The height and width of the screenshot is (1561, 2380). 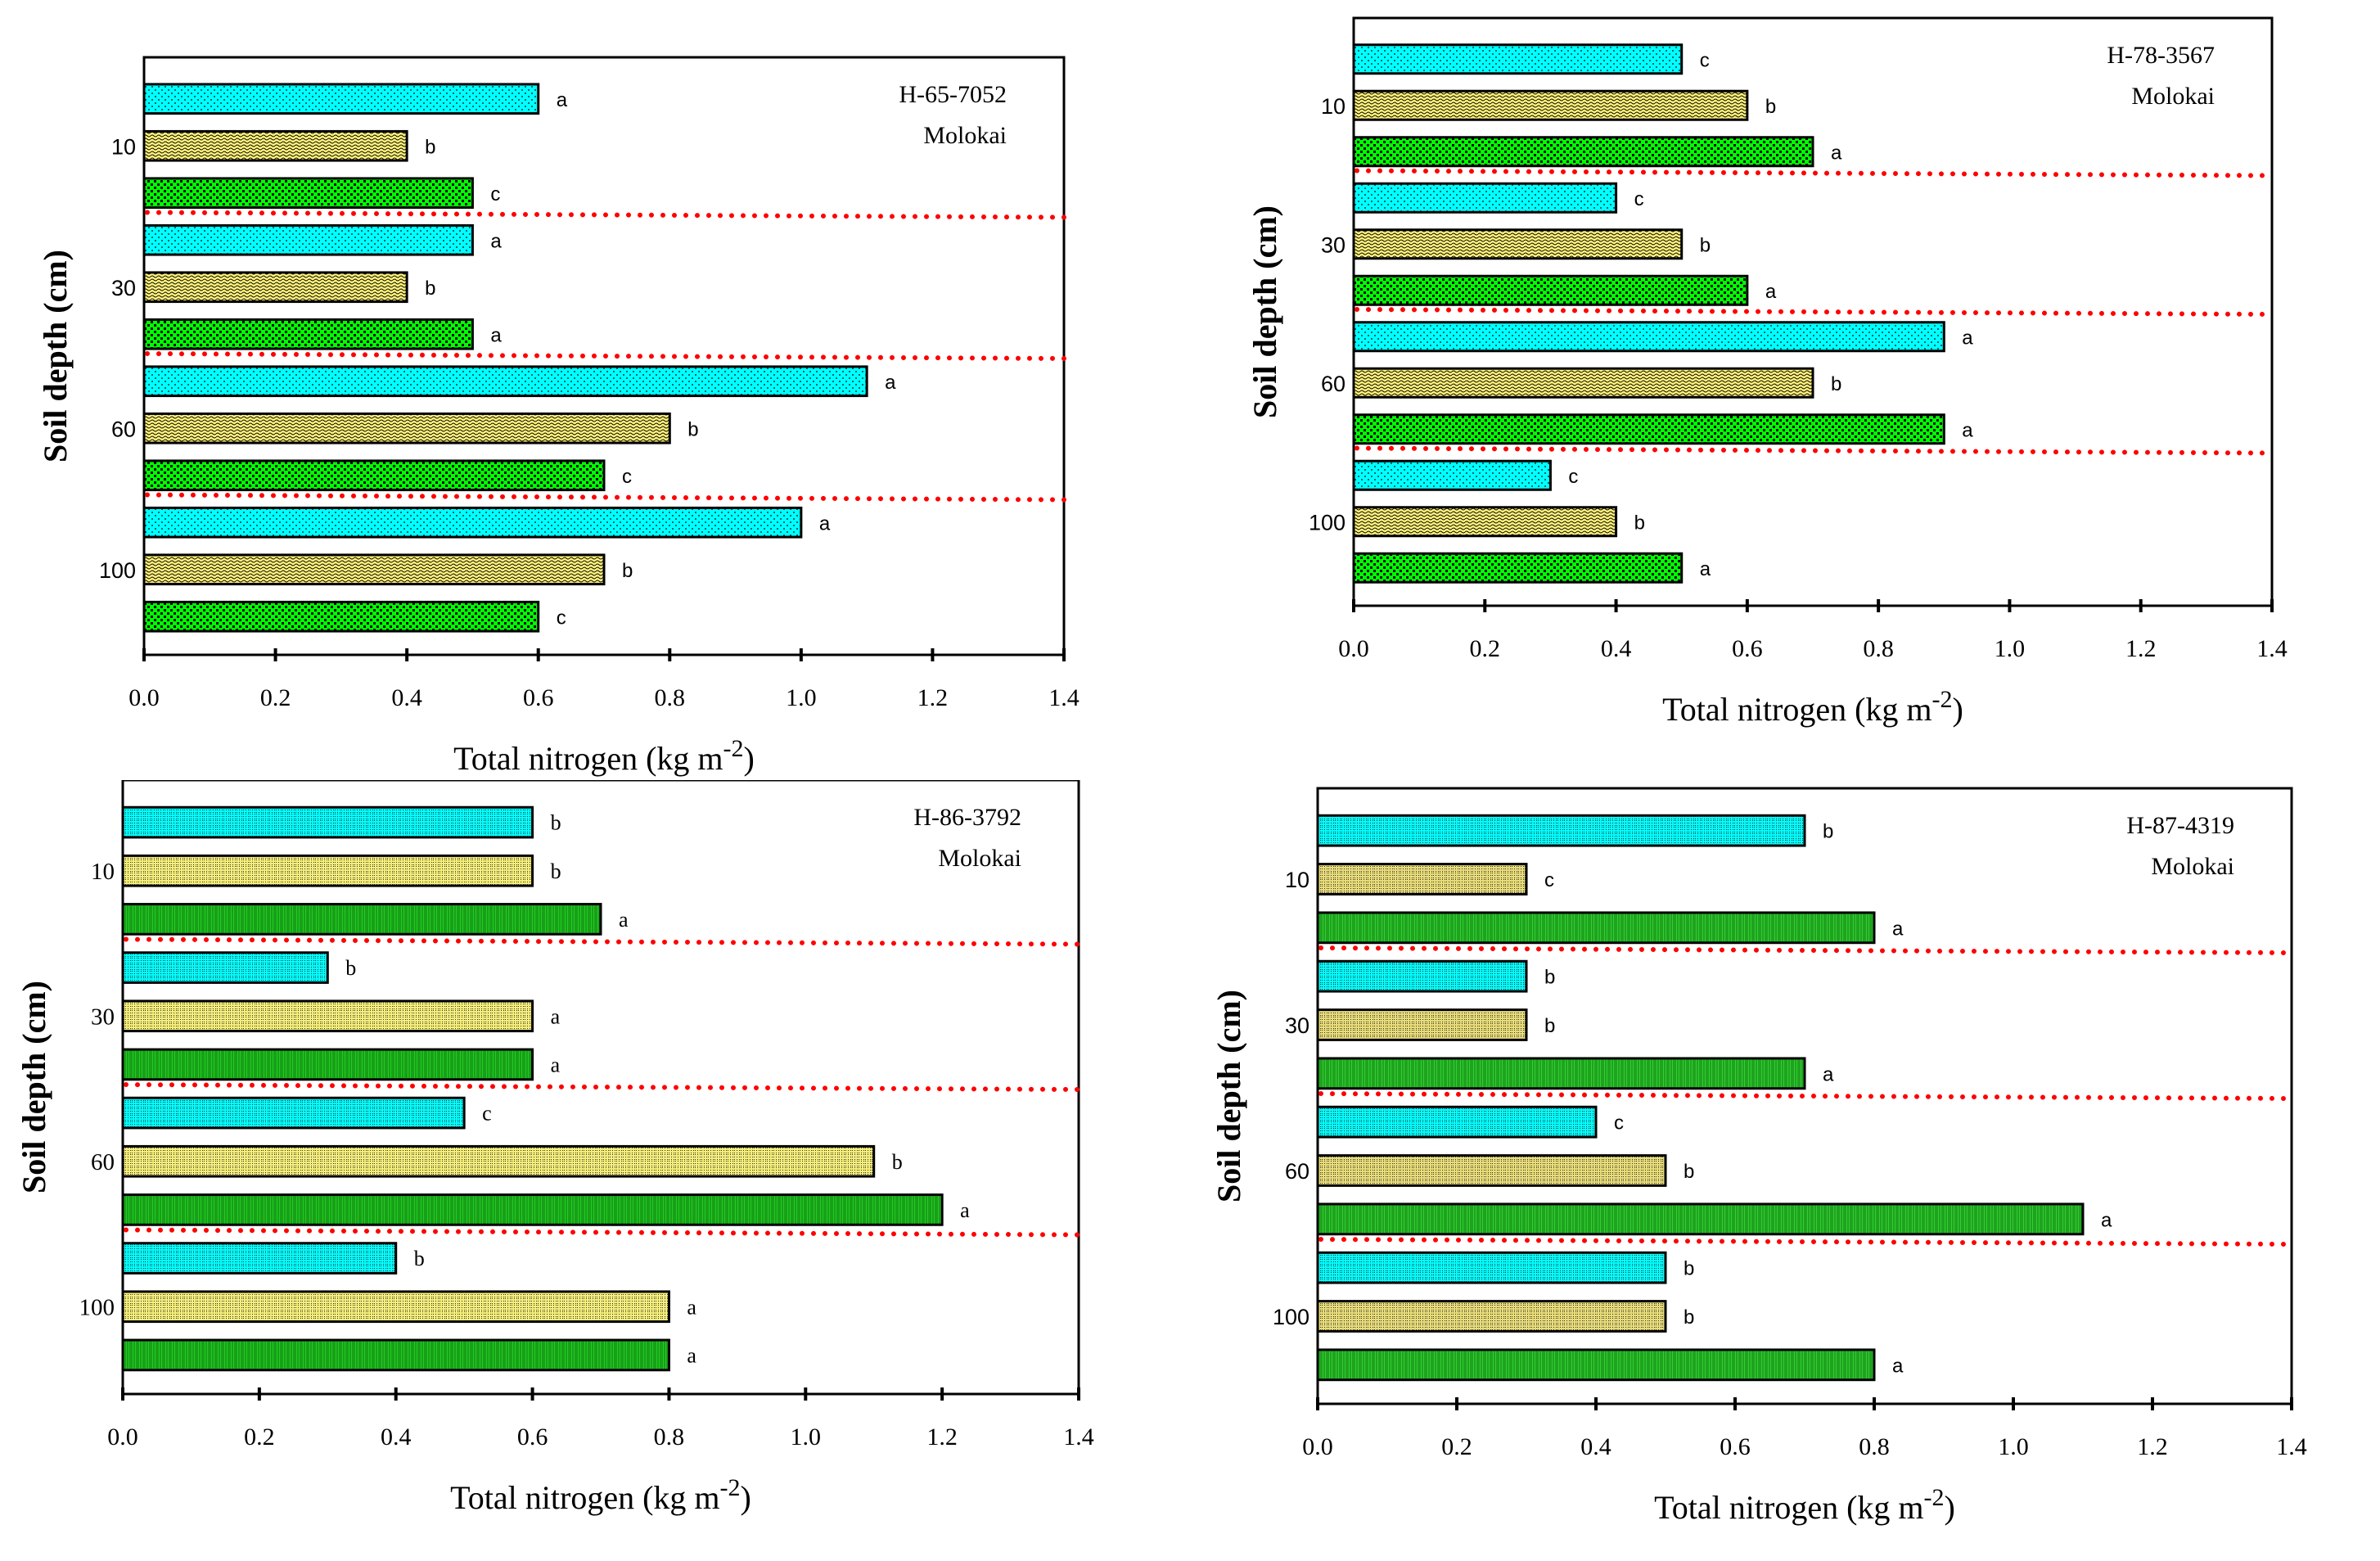 What do you see at coordinates (1583, 152) in the screenshot?
I see `bar-10cm-green` at bounding box center [1583, 152].